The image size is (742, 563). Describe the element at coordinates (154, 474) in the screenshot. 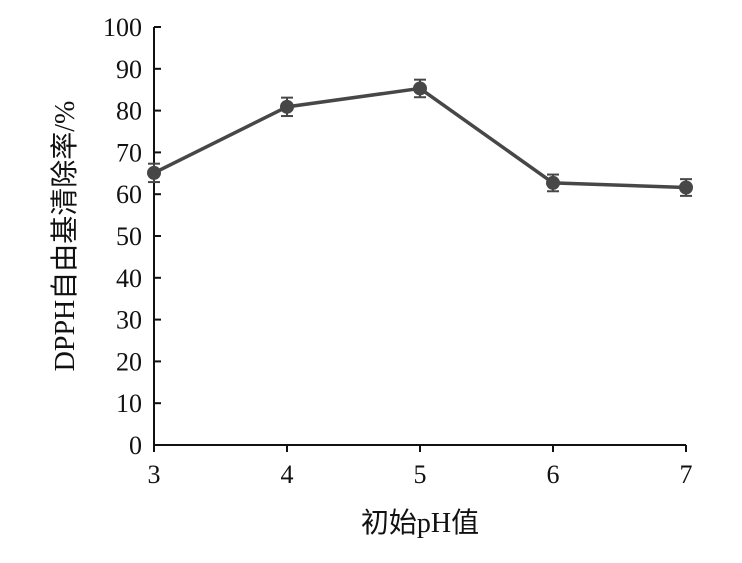

I see `x-tick-label: 3` at that location.